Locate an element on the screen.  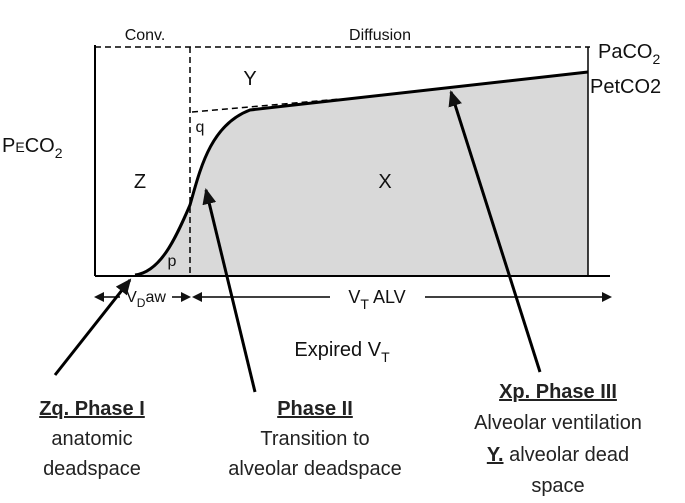
conv-label: Conv. is located at coordinates (145, 35).